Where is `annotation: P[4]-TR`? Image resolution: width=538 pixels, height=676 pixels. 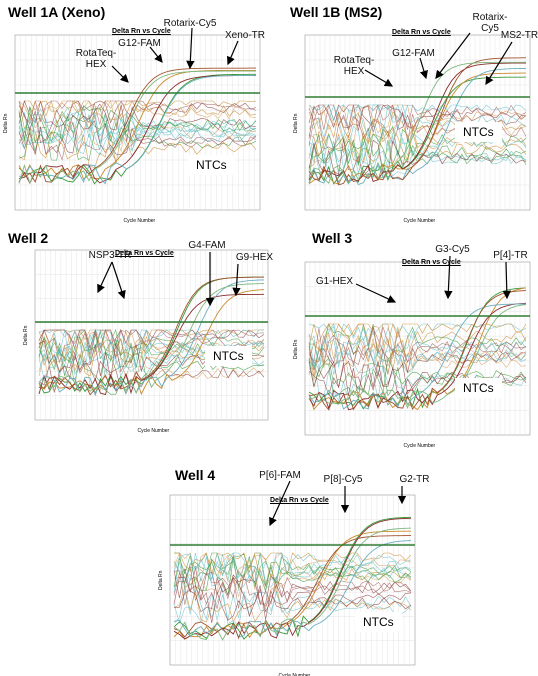
annotation: P[4]-TR is located at coordinates (510, 255).